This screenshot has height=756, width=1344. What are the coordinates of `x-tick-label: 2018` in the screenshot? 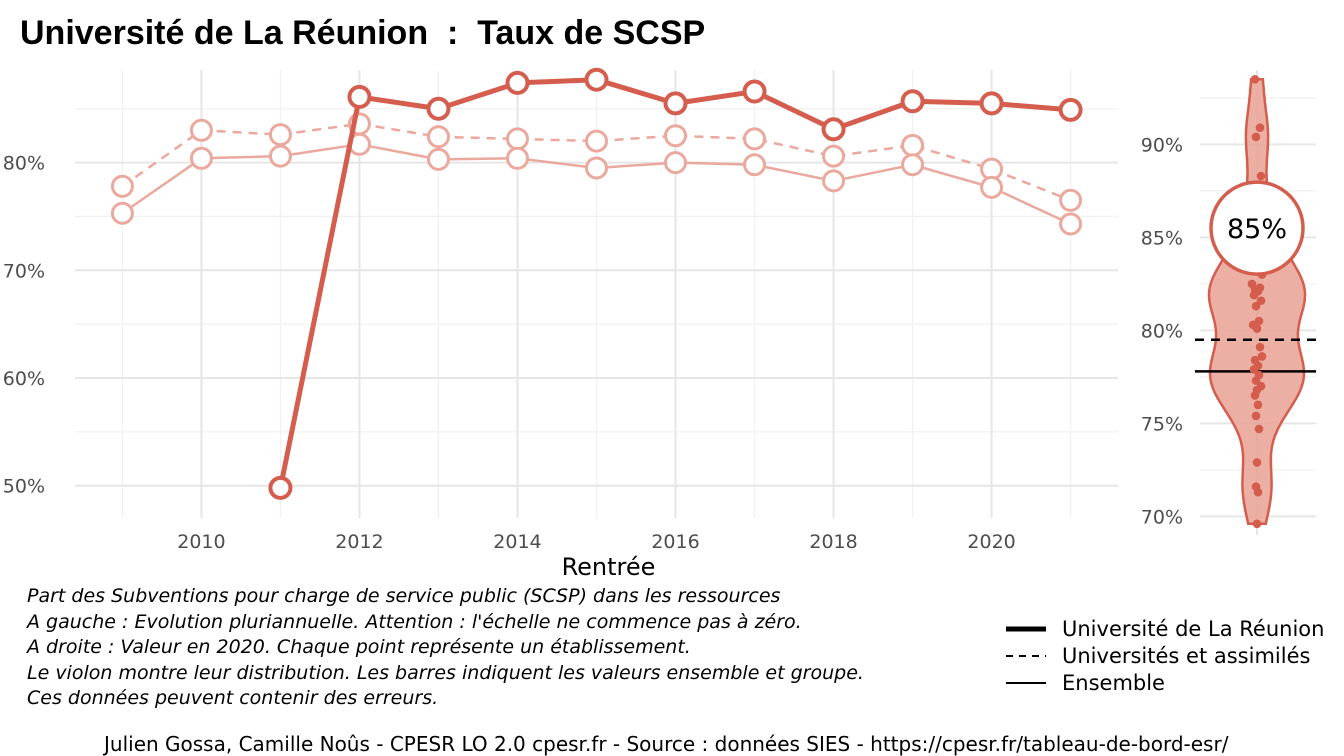 It's located at (833, 542).